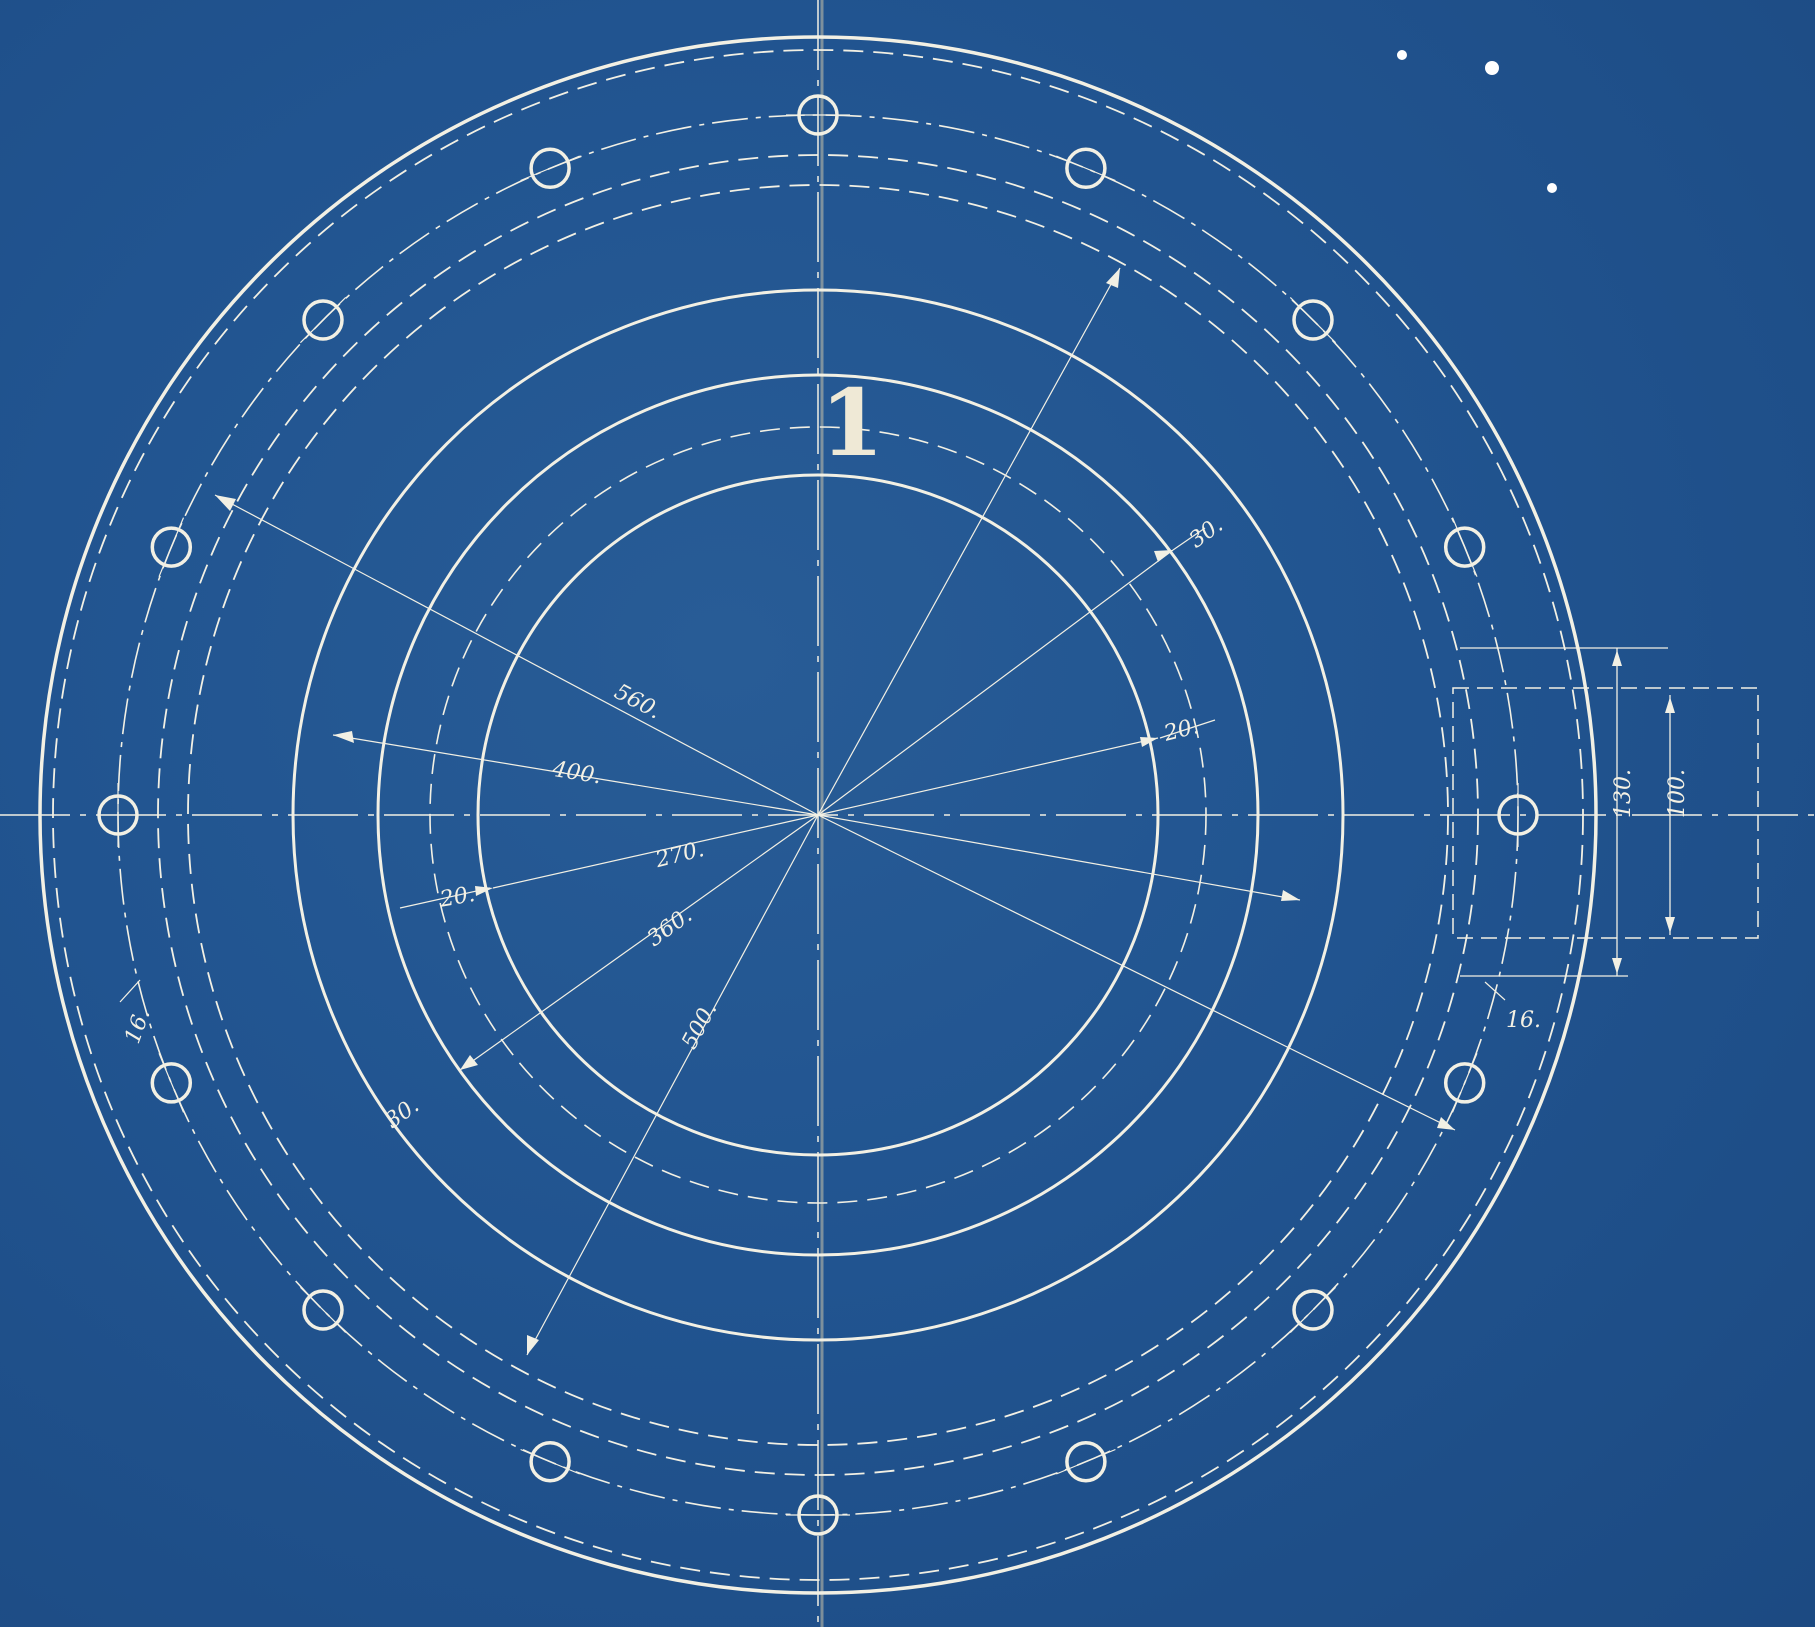  I want to click on lug-130-label: 130., so click(1623, 793).